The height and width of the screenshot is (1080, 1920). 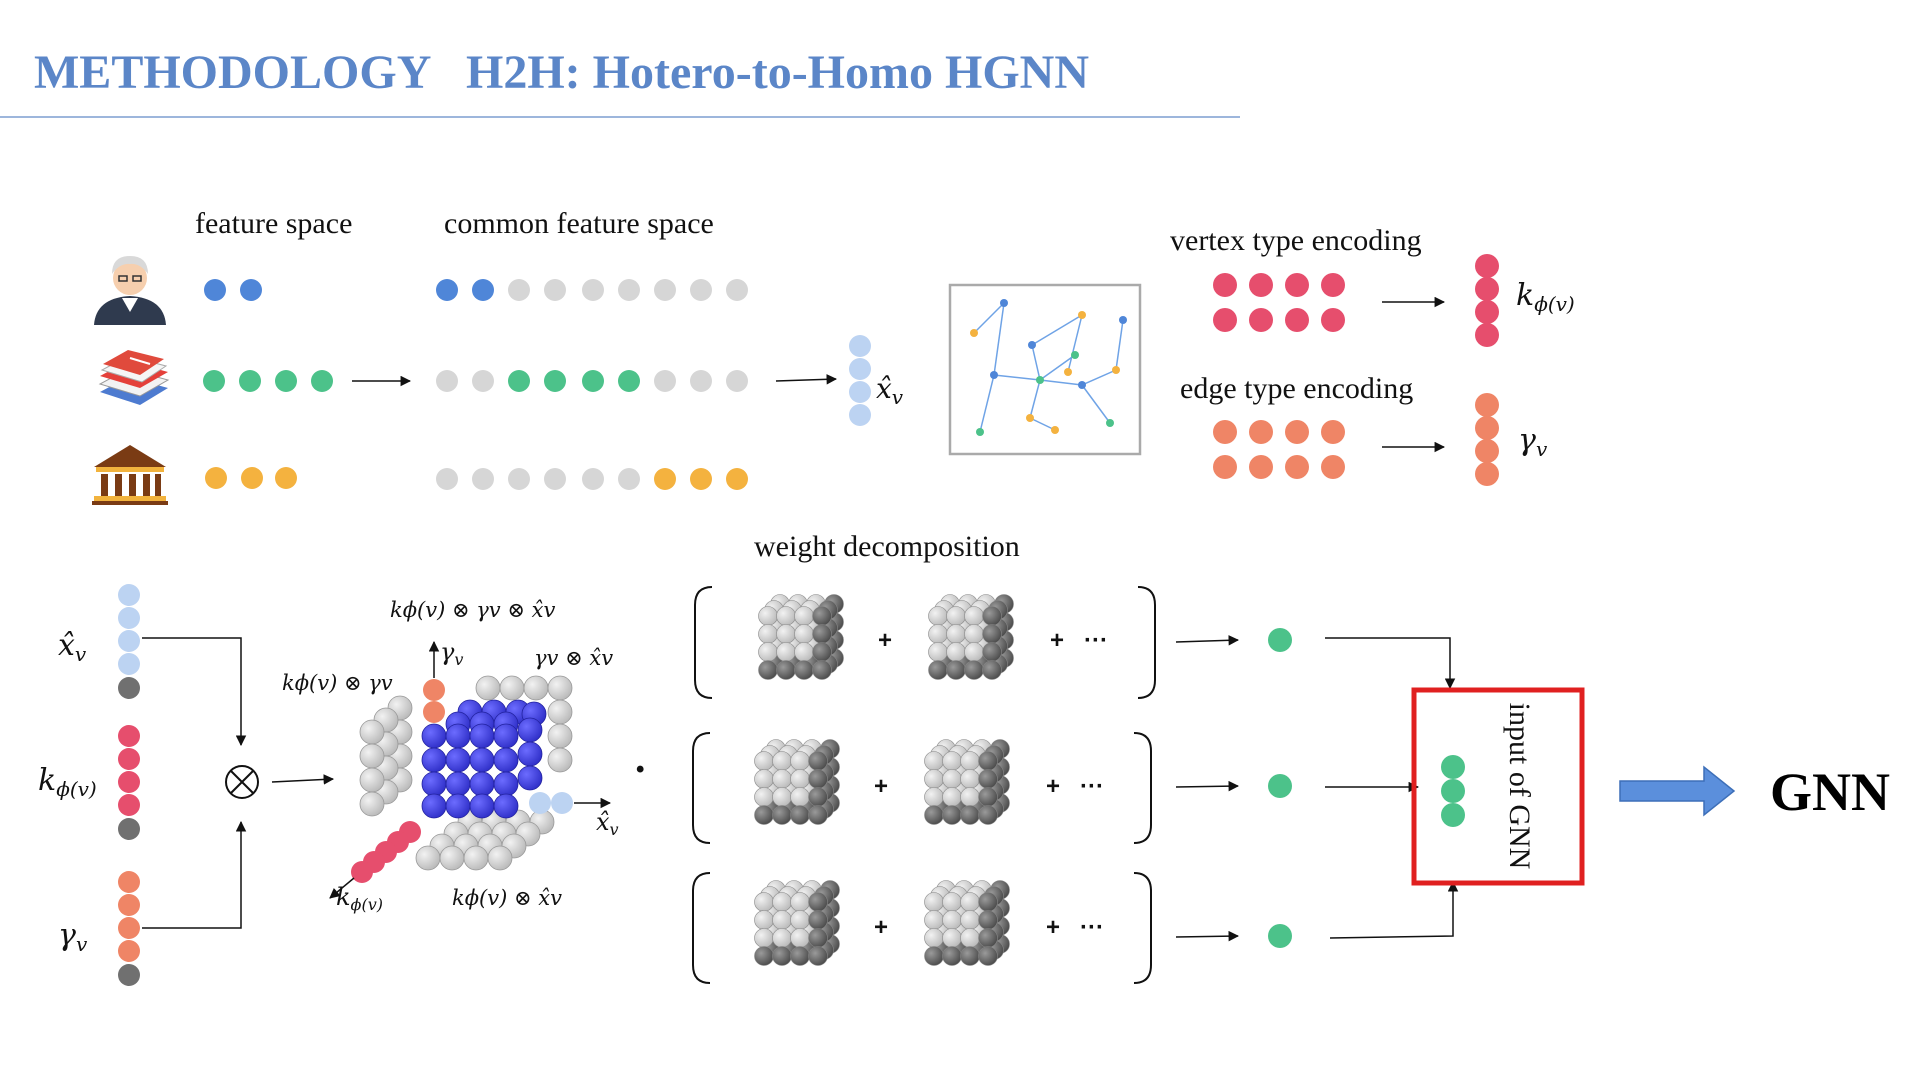 I want to click on common-feature-space-label: common feature space, so click(x=579, y=223).